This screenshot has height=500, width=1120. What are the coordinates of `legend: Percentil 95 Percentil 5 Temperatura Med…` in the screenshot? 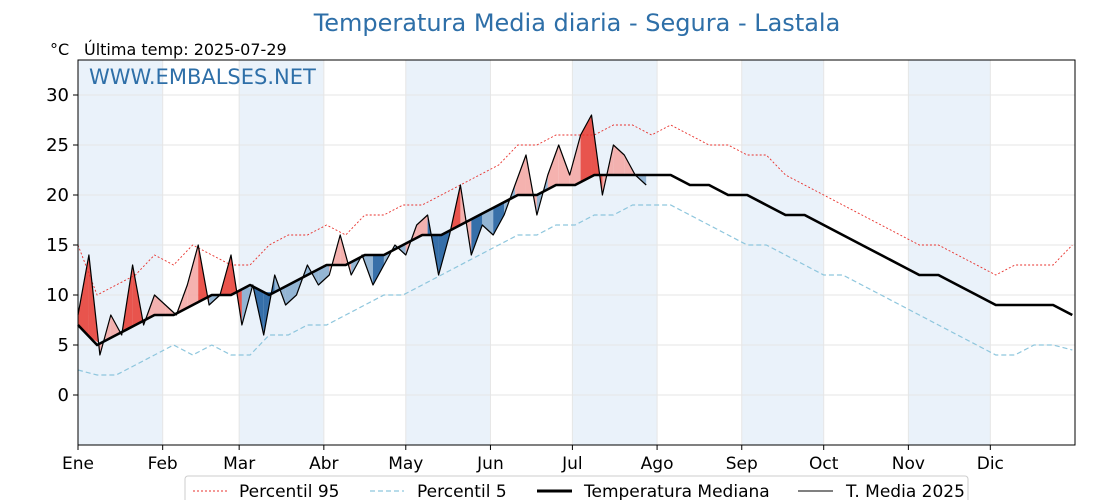 It's located at (576, 487).